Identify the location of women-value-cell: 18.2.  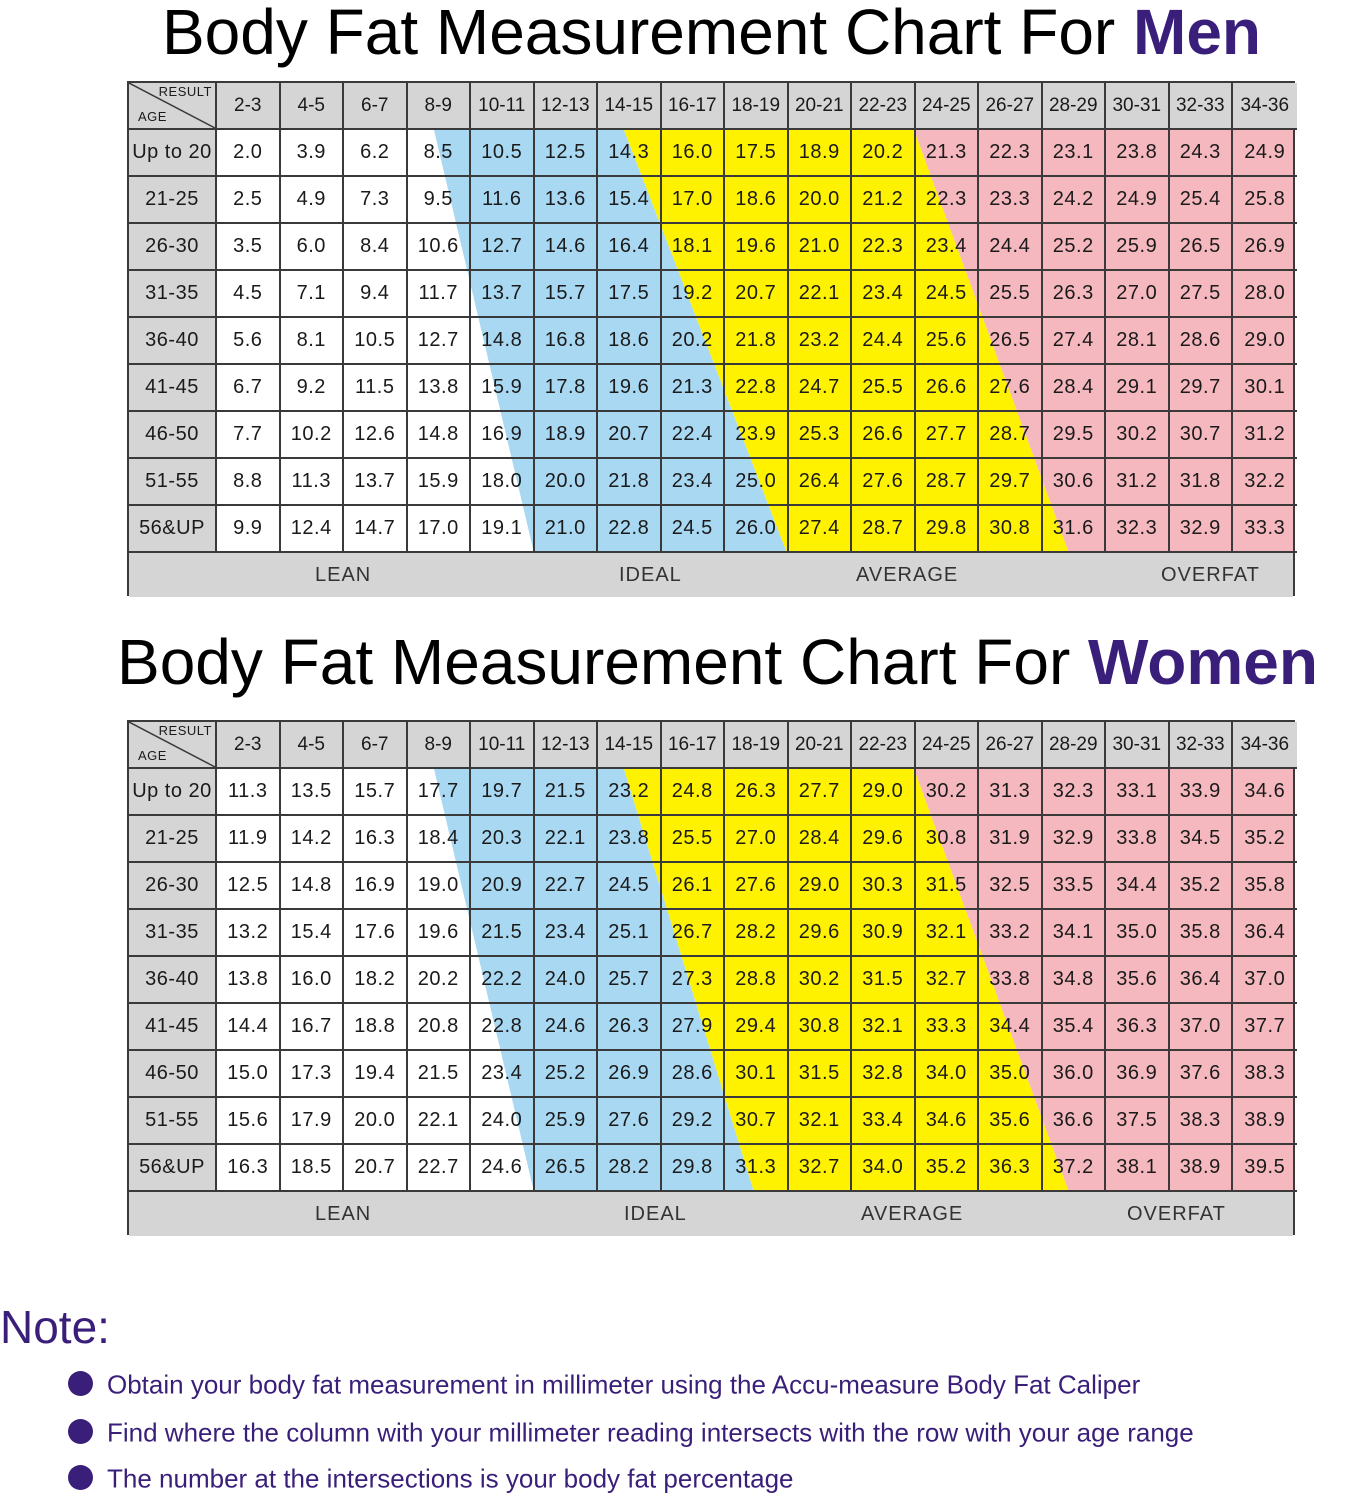
(376, 980).